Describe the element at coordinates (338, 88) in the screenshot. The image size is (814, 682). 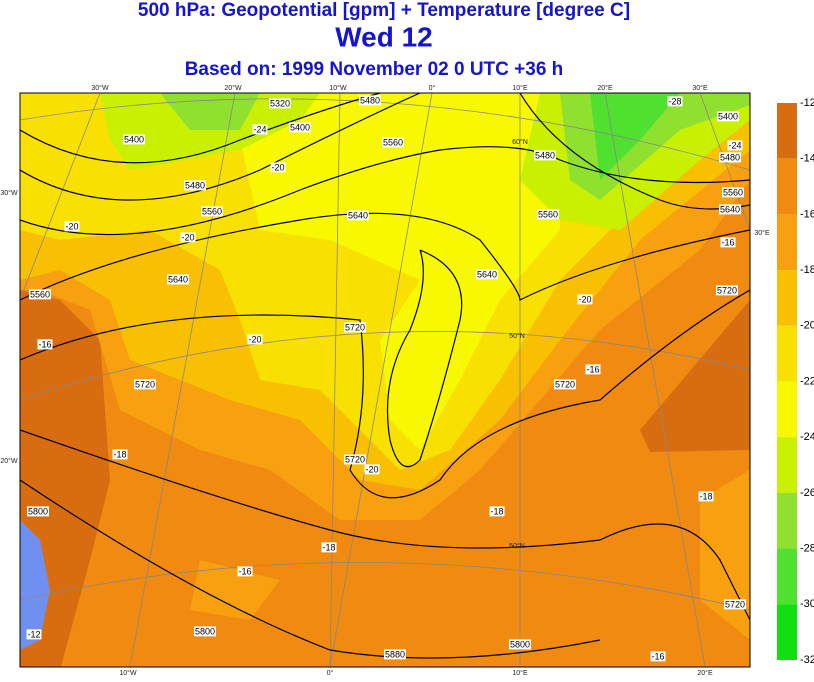
I see `coord-label: 10°W` at that location.